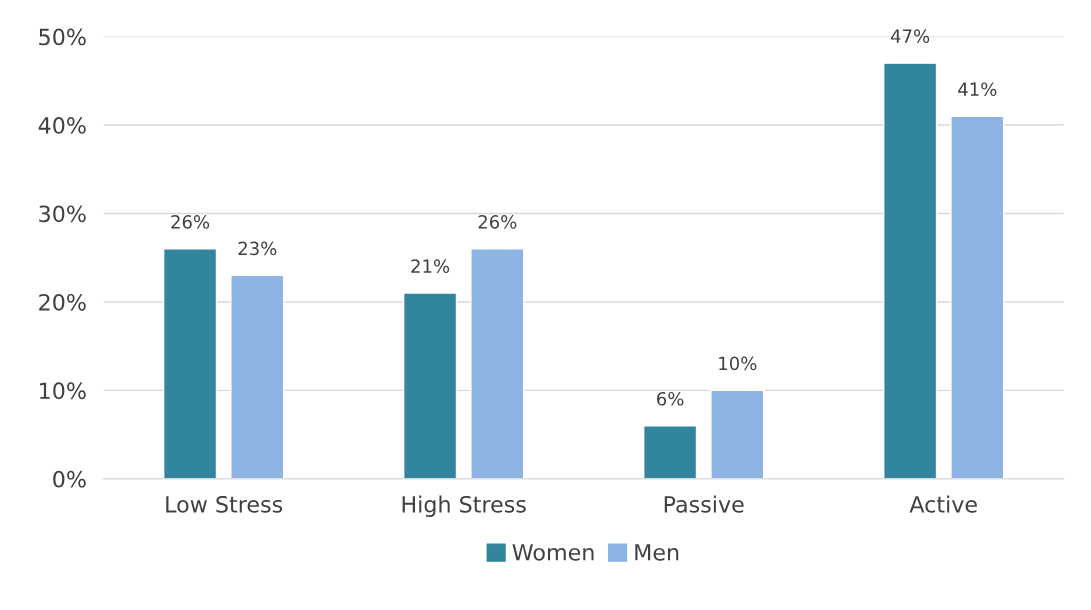 This screenshot has width=1091, height=610. I want to click on x-tick-label: Passive, so click(704, 504).